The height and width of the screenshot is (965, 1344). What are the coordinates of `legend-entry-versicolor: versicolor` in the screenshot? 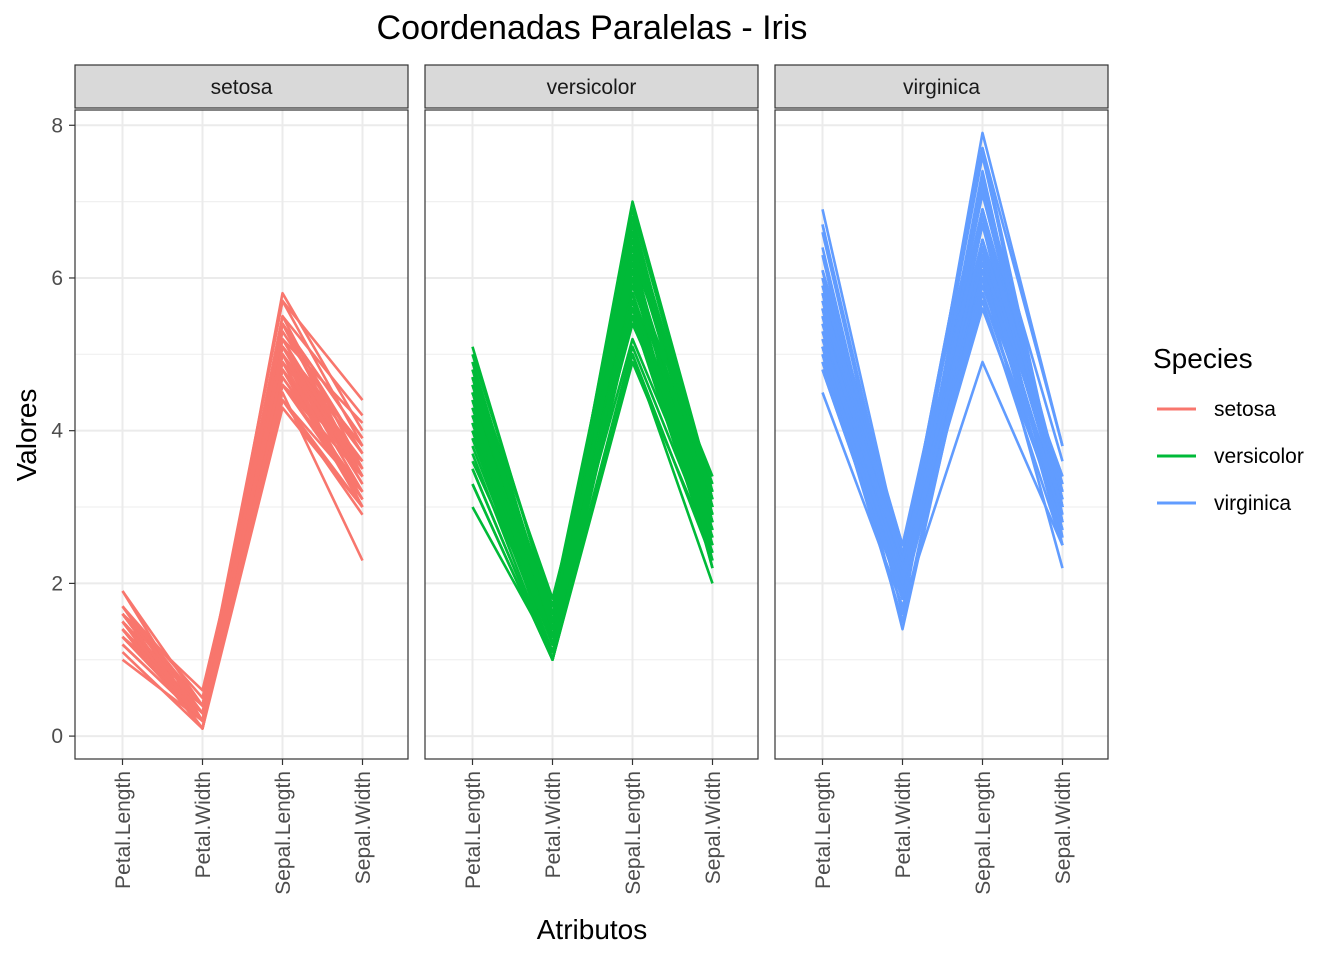 It's located at (1230, 456).